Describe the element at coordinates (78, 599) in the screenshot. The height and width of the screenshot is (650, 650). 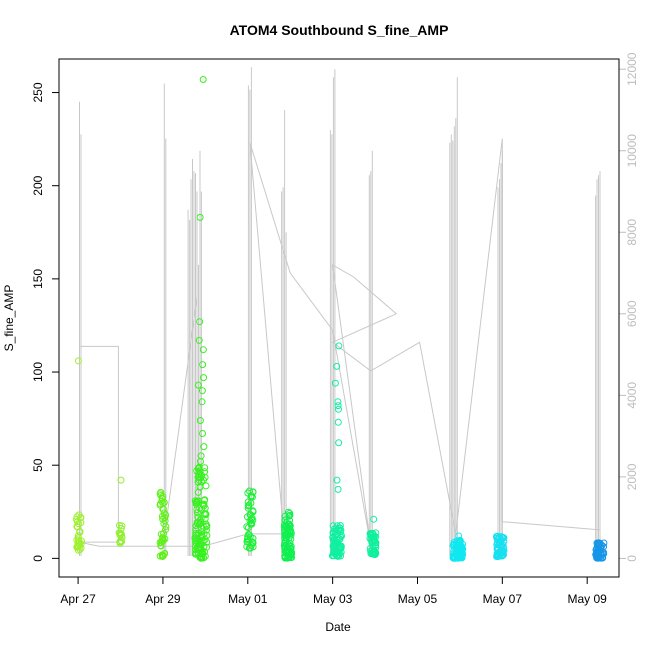
I see `x-tick-label: Apr 27` at that location.